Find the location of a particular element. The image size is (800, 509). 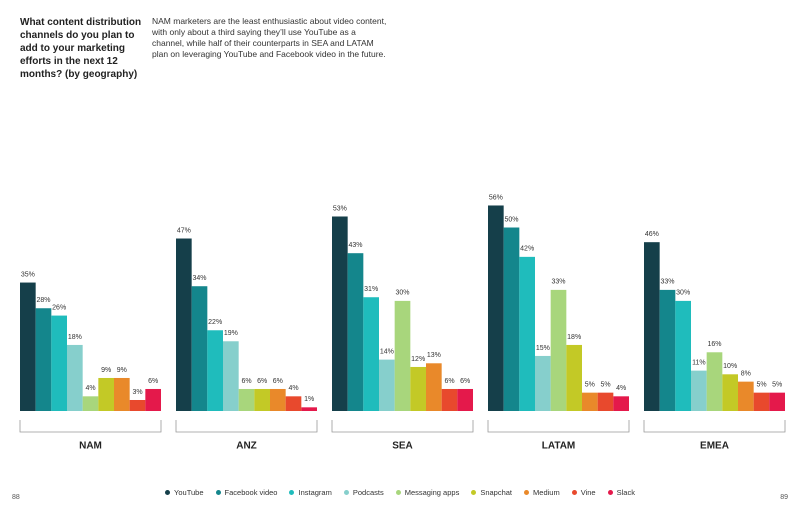

data-label: 28% is located at coordinates (43, 300).